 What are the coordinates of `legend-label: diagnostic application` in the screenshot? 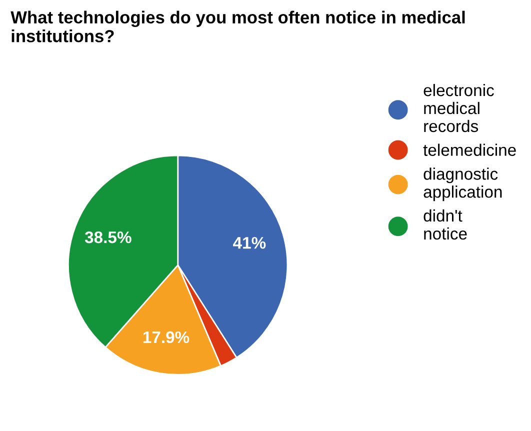 It's located at (463, 185).